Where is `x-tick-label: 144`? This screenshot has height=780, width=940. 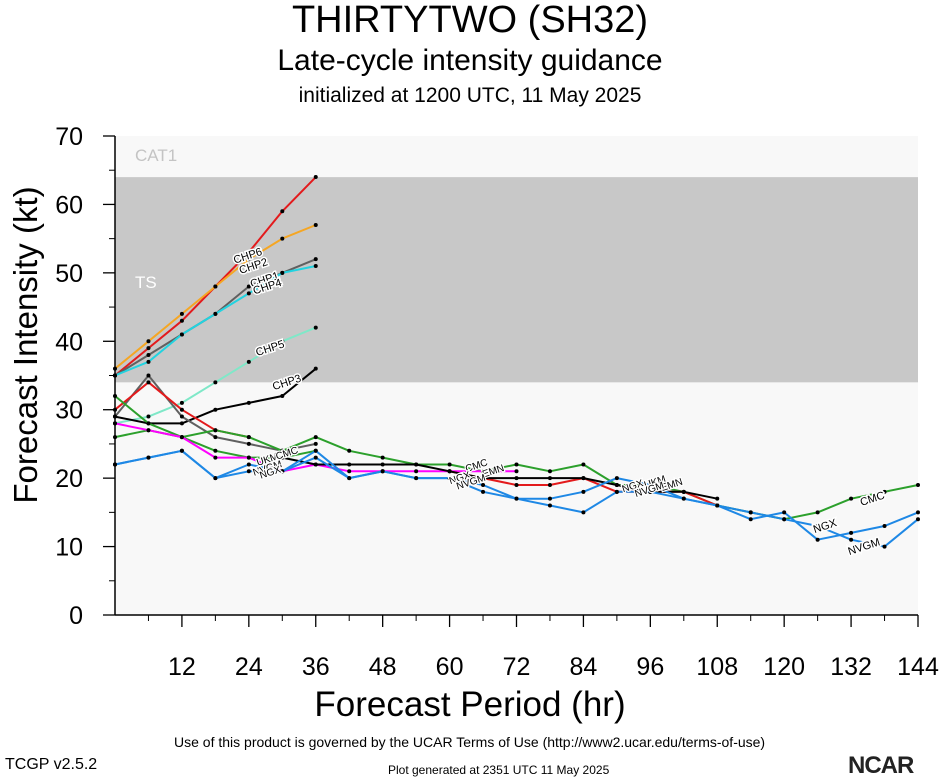
x-tick-label: 144 is located at coordinates (918, 667).